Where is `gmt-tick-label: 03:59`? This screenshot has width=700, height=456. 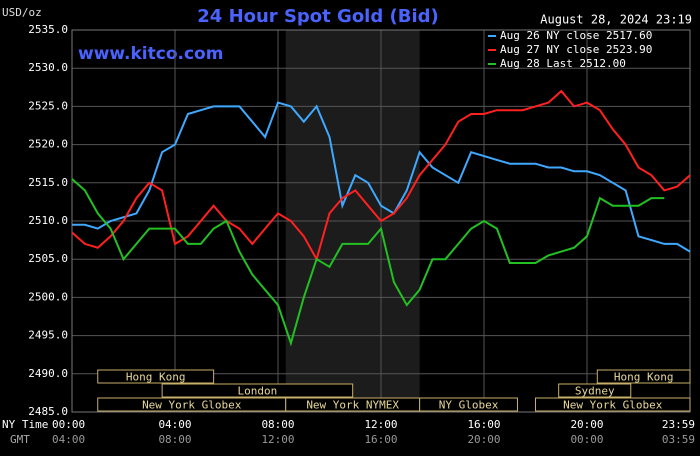
gmt-tick-label: 03:59 is located at coordinates (678, 439).